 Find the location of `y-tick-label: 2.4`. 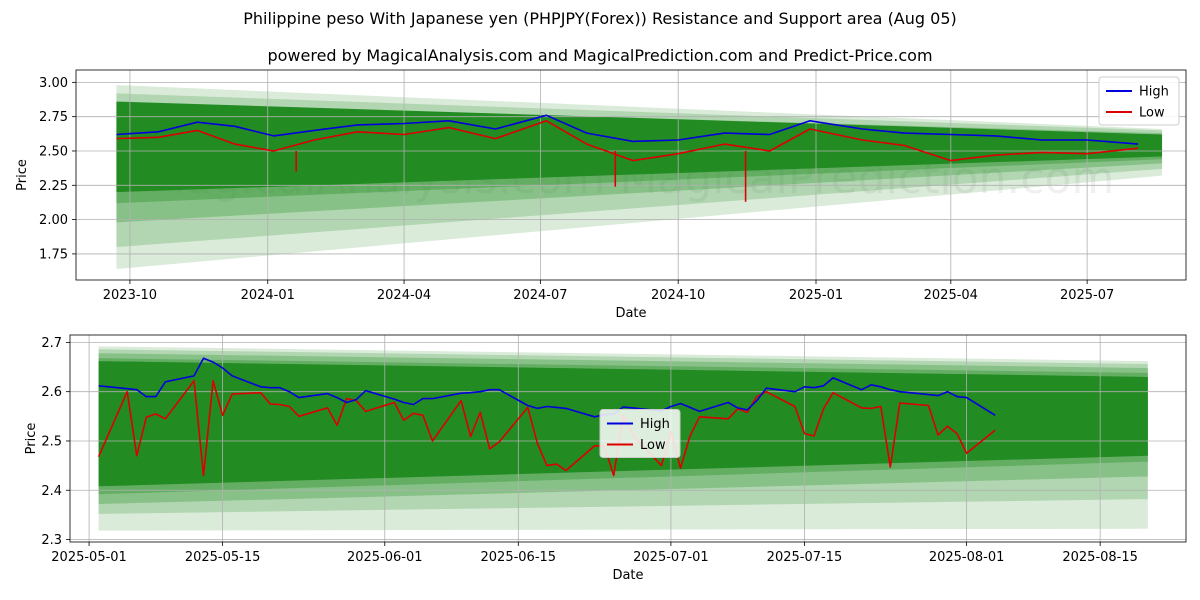

y-tick-label: 2.4 is located at coordinates (51, 491).